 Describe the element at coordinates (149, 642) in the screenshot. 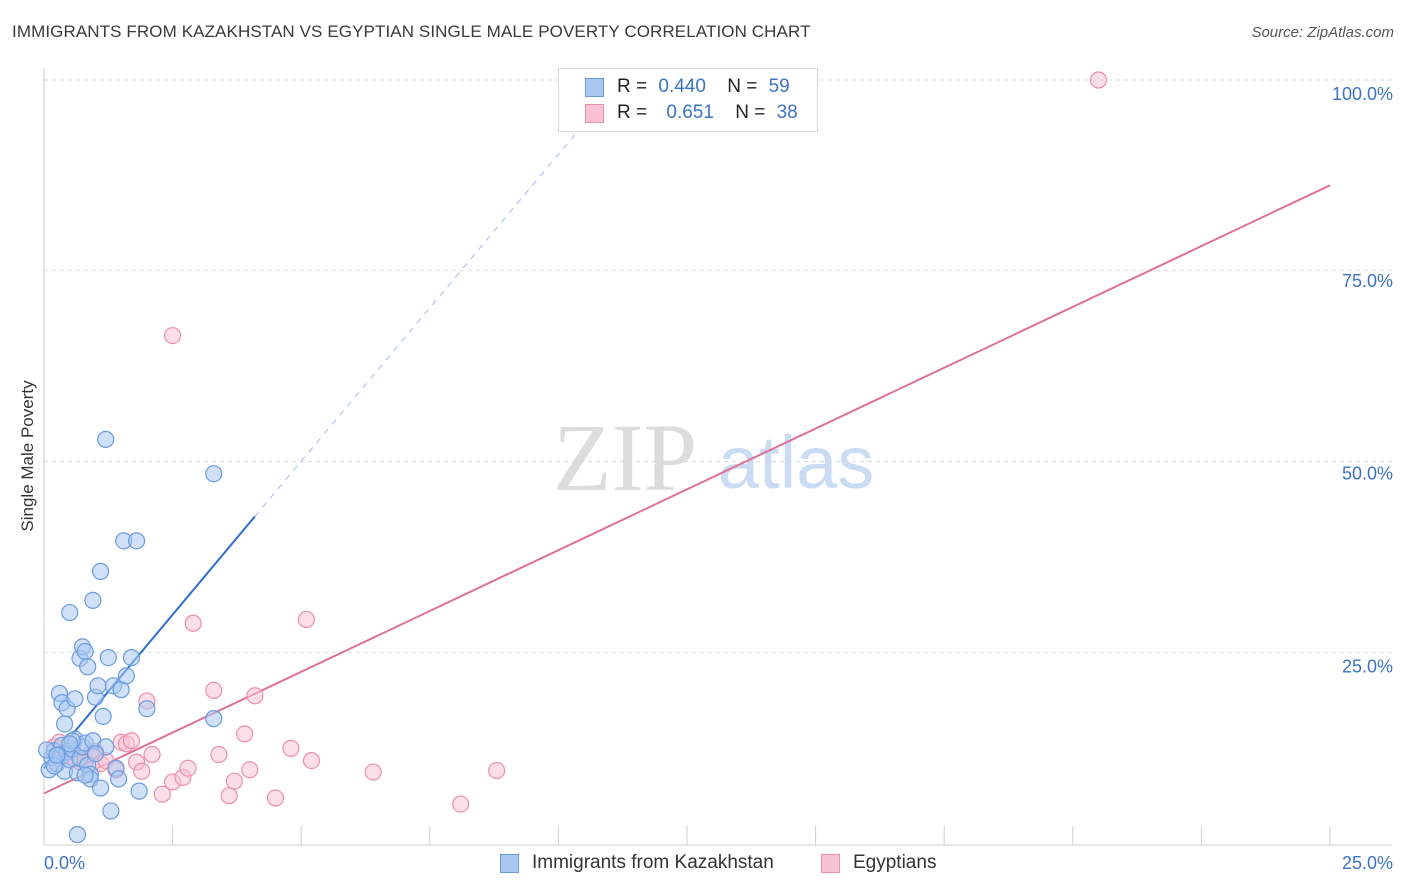

I see `kazakhstan-trendline` at that location.